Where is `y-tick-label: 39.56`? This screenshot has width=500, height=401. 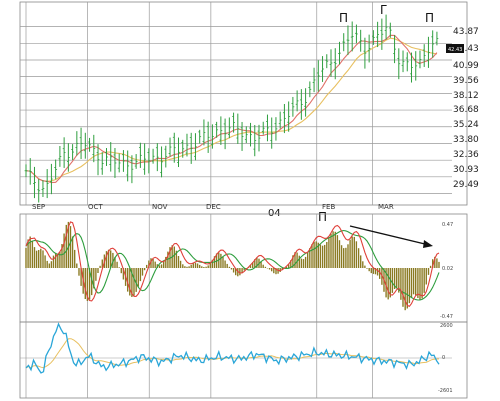 y-tick-label: 39.56 is located at coordinates (466, 81).